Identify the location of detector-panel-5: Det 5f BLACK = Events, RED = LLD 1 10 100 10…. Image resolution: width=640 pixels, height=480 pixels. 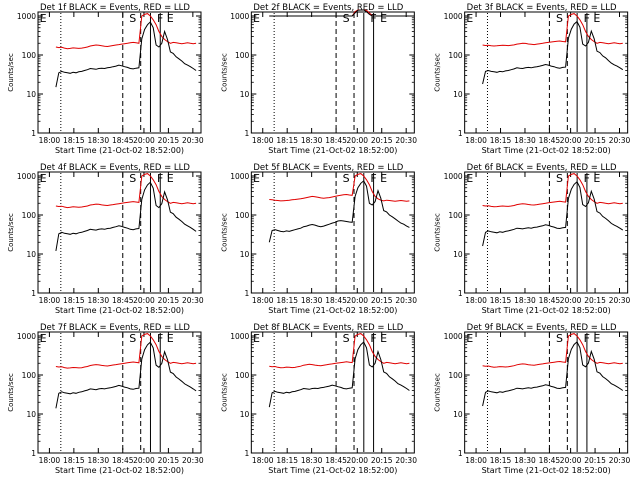
(318, 239).